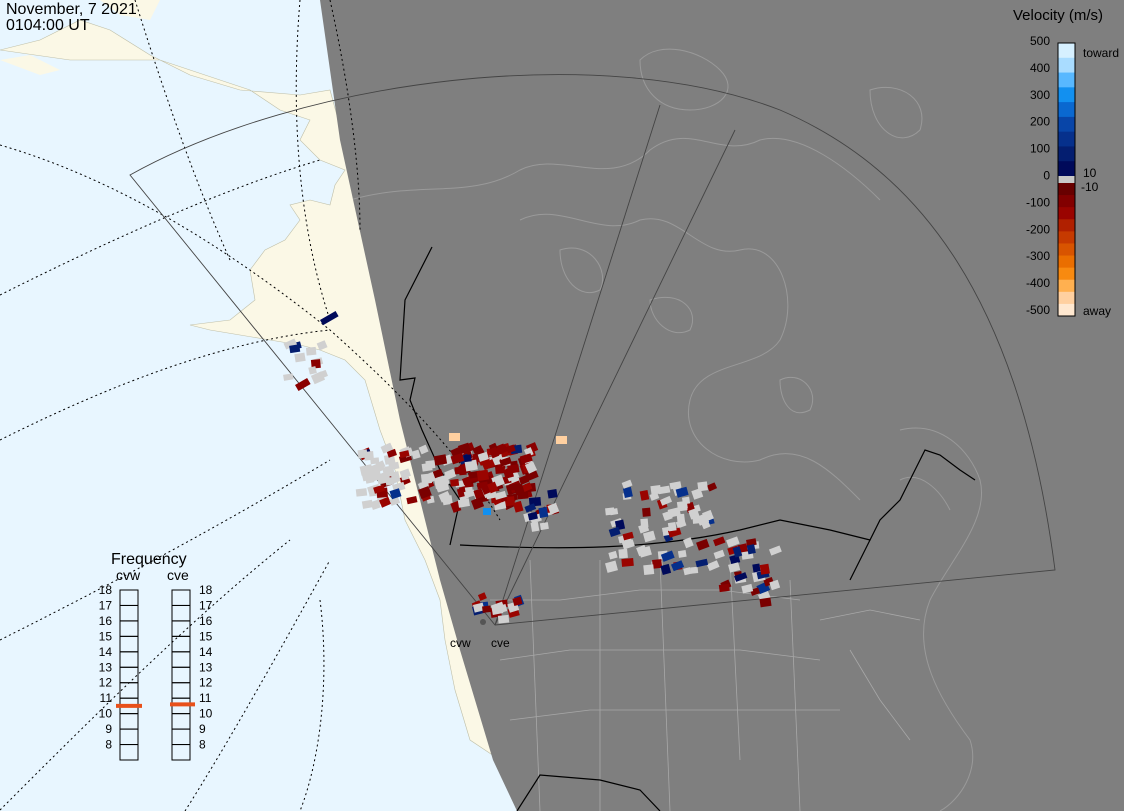  I want to click on colorbar-tick-label: 0, so click(1046, 176).